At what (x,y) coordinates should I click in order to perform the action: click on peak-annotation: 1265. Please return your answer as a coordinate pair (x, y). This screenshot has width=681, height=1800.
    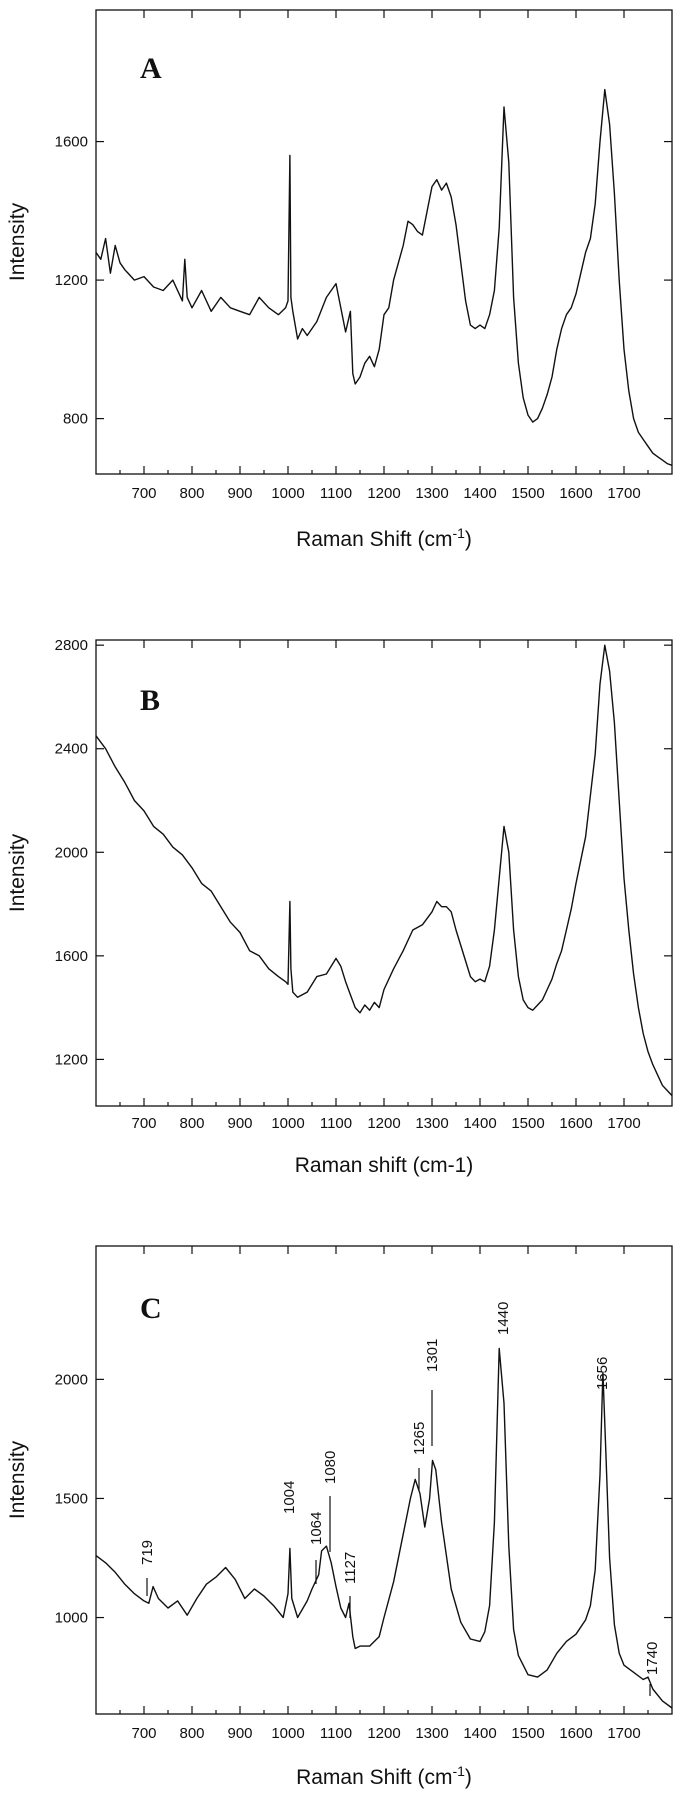
    Looking at the image, I should click on (419, 1438).